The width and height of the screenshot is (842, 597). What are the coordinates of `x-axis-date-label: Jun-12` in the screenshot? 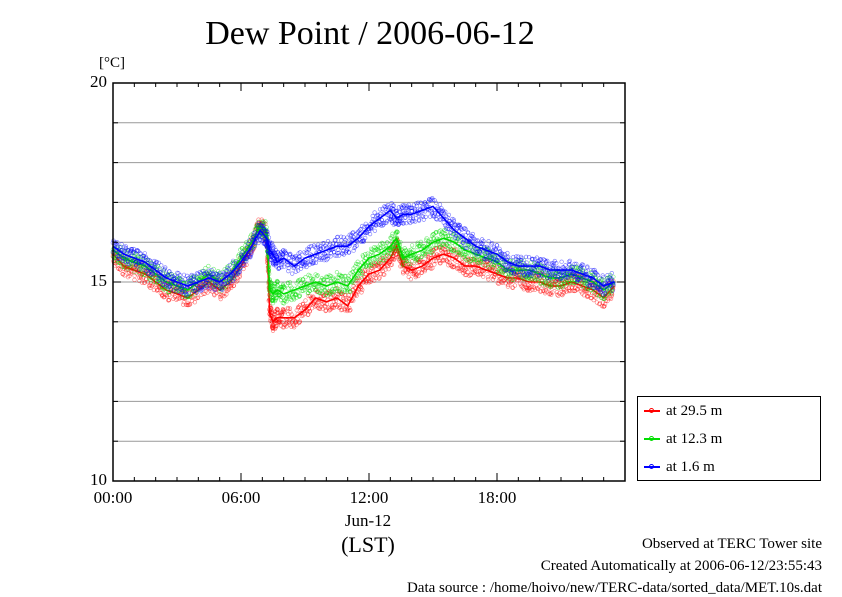 It's located at (368, 520).